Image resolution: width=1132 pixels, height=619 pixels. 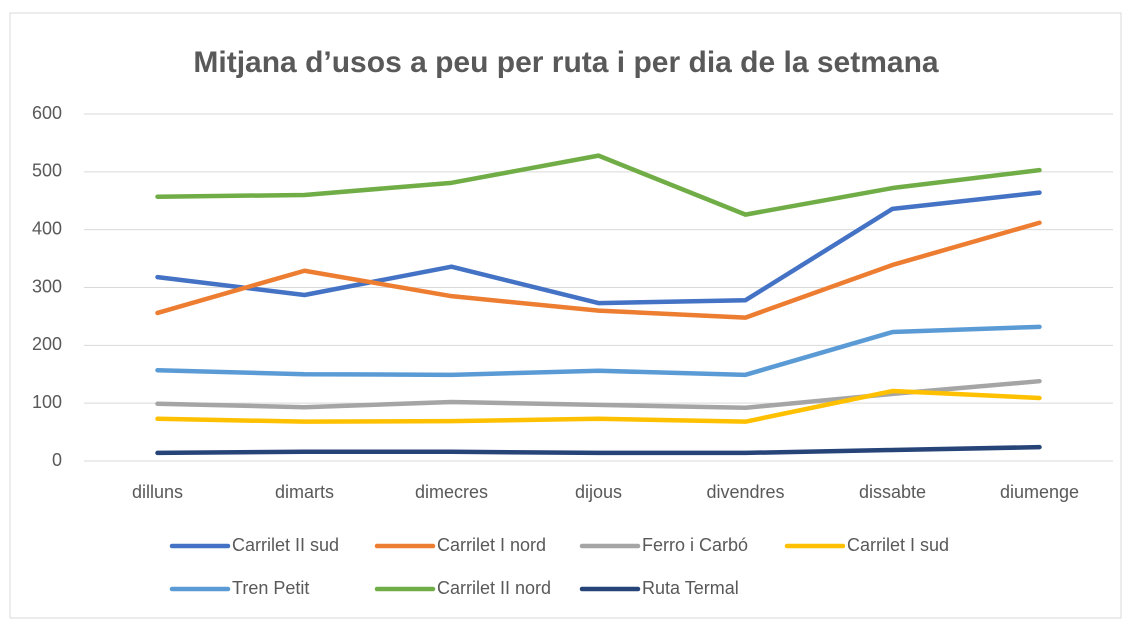 What do you see at coordinates (47, 286) in the screenshot?
I see `y-tick-label: 300` at bounding box center [47, 286].